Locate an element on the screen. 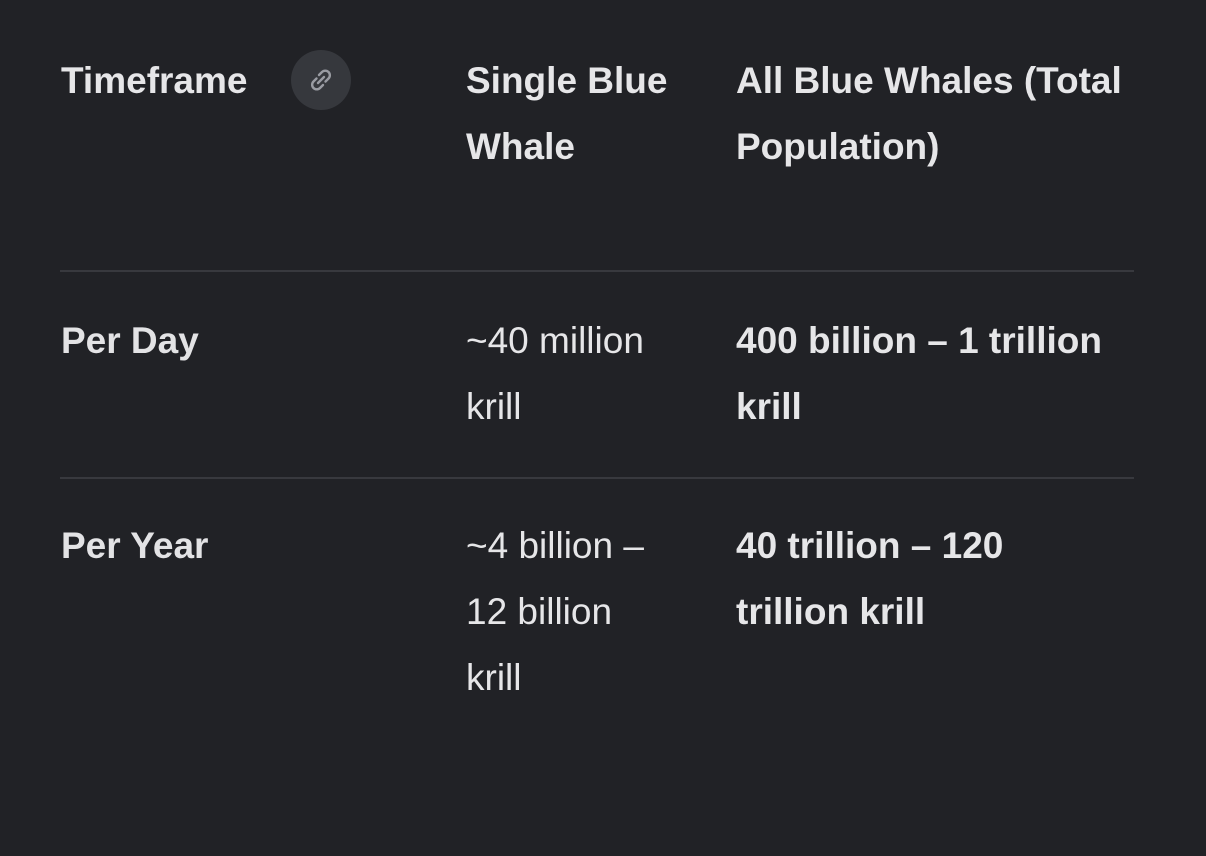  header-cell: Timeframe is located at coordinates (154, 80).